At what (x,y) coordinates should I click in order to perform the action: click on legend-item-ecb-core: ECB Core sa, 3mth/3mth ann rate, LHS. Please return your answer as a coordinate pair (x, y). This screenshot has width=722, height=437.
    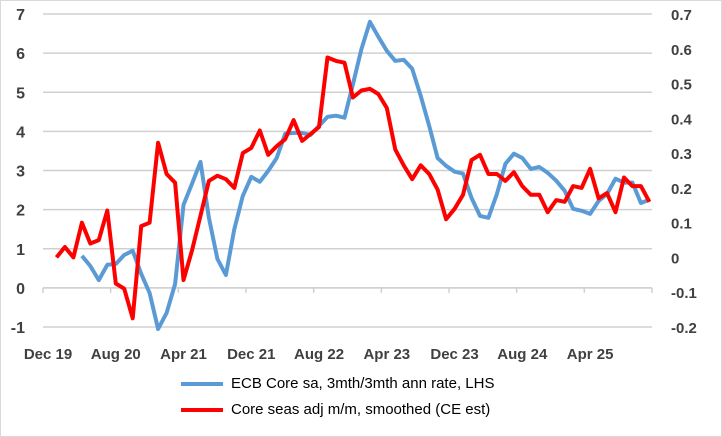
    Looking at the image, I should click on (337, 383).